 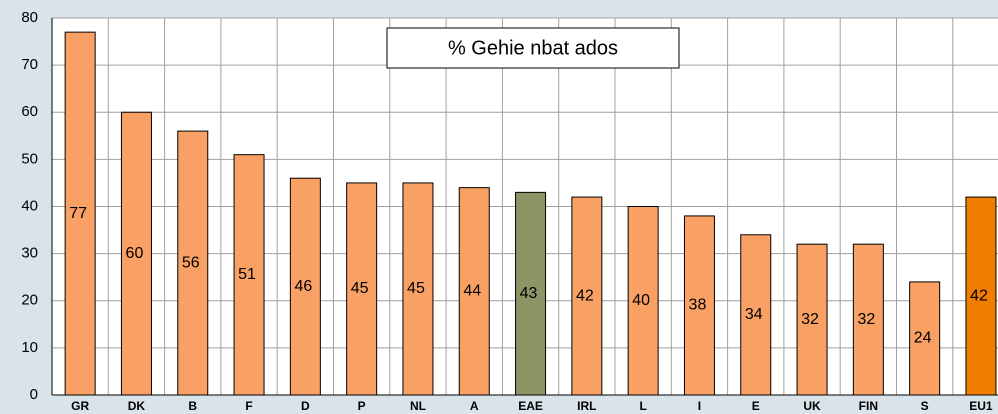 I want to click on x-tick-label: IRL, so click(x=586, y=406).